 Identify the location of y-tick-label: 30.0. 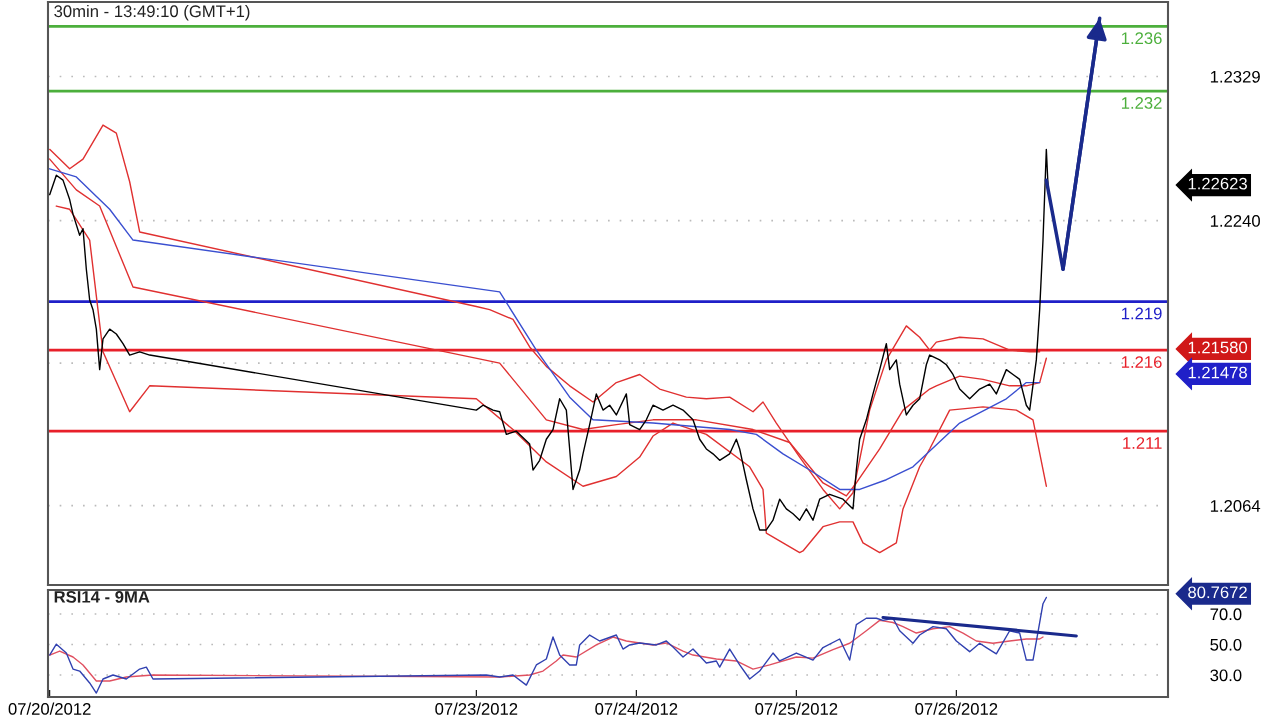
(1226, 675).